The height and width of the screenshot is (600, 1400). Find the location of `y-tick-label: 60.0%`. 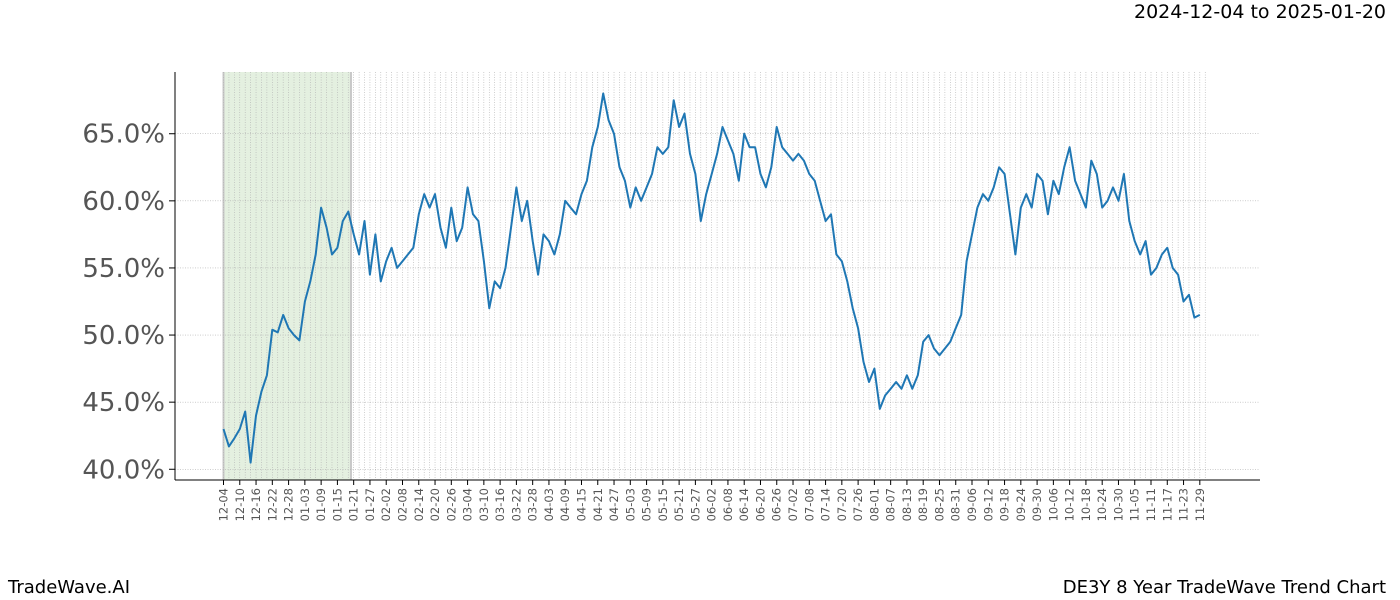

y-tick-label: 60.0% is located at coordinates (123, 202).